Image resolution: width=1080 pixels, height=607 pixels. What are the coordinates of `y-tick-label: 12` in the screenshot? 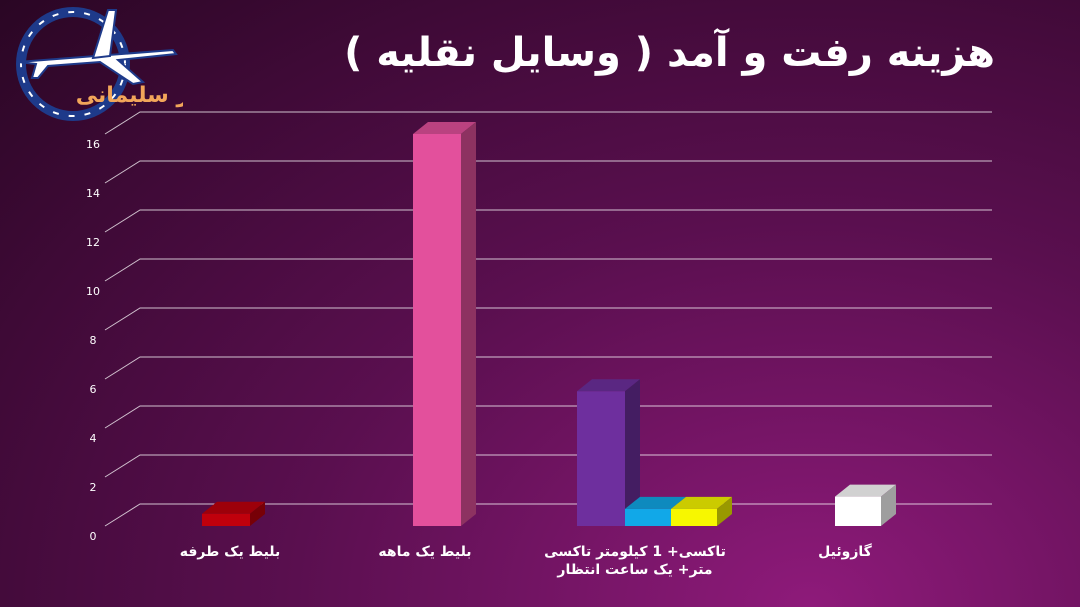 It's located at (93, 242).